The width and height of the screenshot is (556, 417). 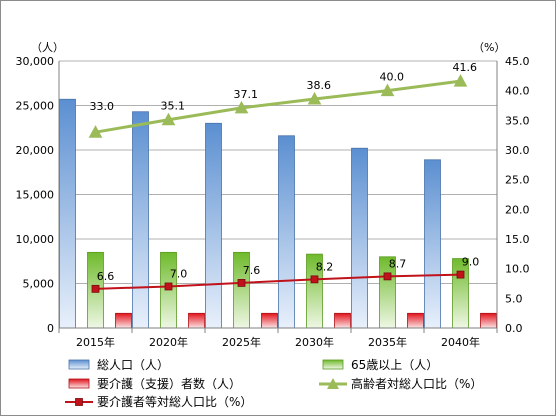 I want to click on right-axis-tick-label: 35.0, so click(x=517, y=120).